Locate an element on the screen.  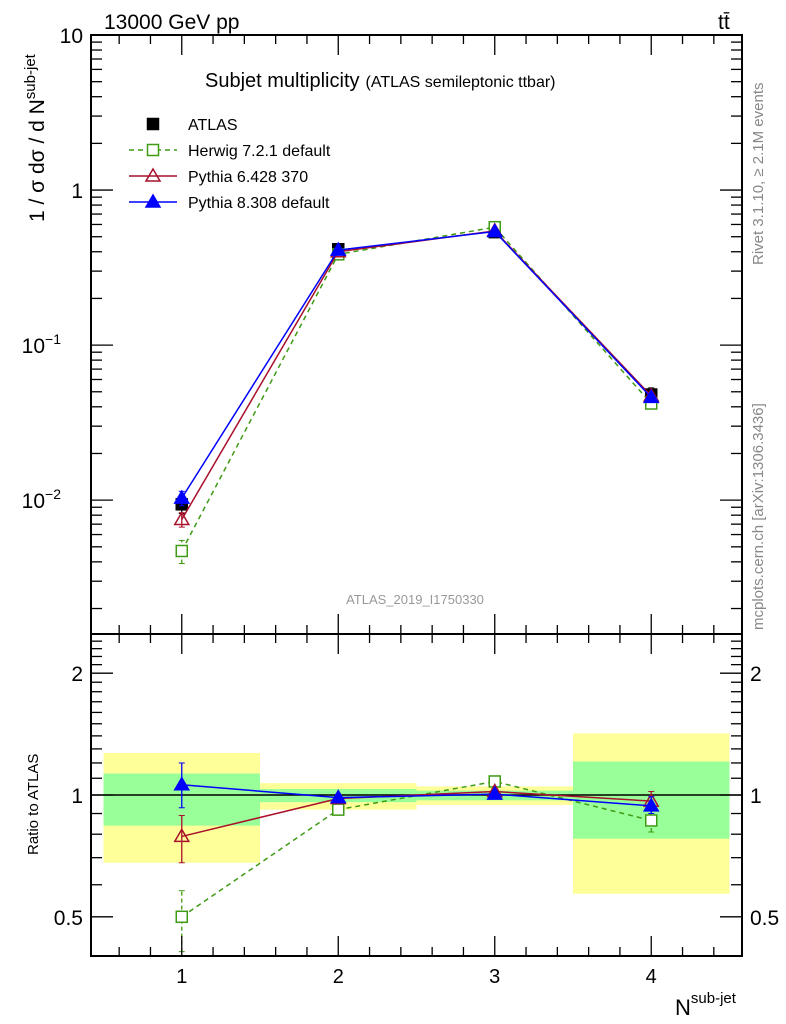
legend-label: Pythia 8.308 default is located at coordinates (259, 203).